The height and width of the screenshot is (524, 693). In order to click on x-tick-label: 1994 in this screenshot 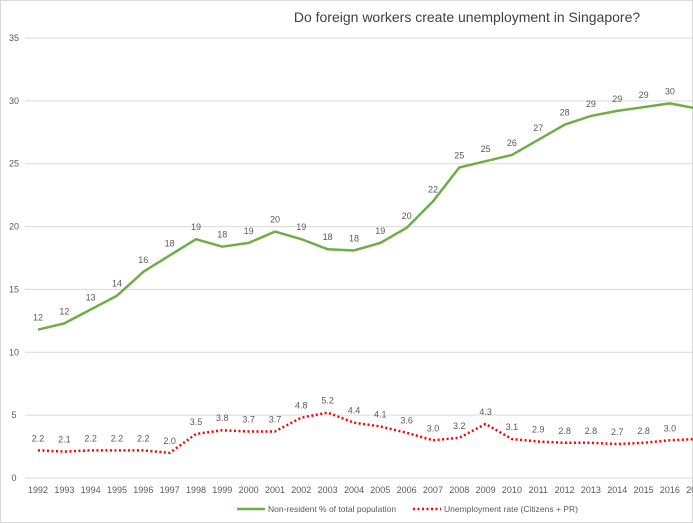, I will do `click(91, 490)`.